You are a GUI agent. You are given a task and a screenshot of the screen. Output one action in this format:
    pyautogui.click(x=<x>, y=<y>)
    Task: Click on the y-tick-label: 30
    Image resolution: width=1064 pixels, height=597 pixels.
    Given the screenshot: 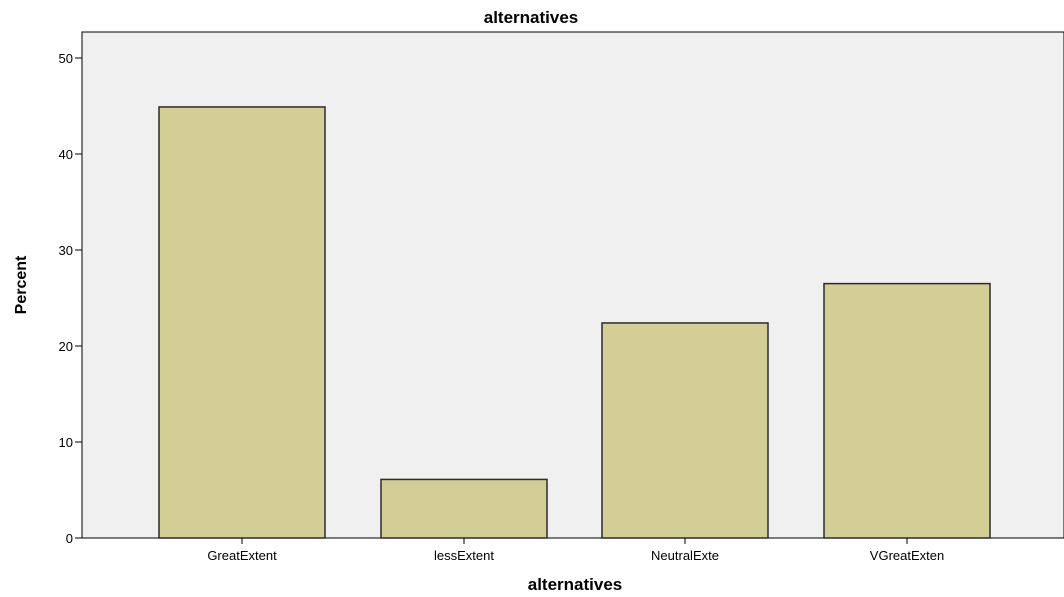 What is the action you would take?
    pyautogui.click(x=66, y=250)
    